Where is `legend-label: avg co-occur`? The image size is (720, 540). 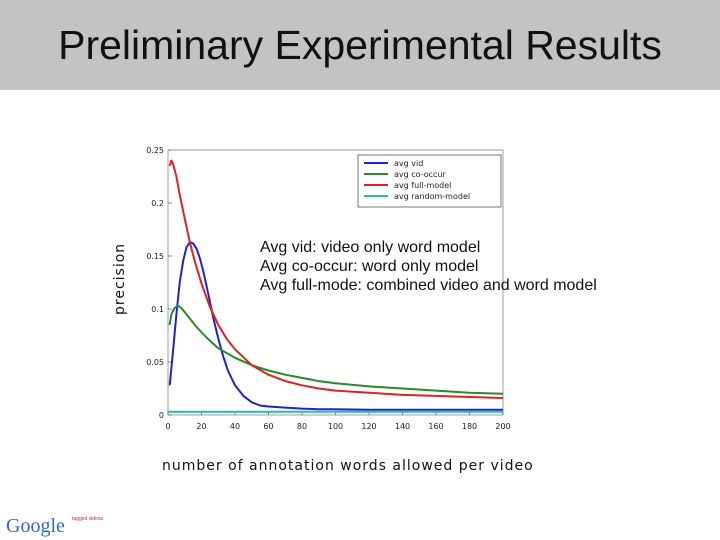 legend-label: avg co-occur is located at coordinates (420, 174).